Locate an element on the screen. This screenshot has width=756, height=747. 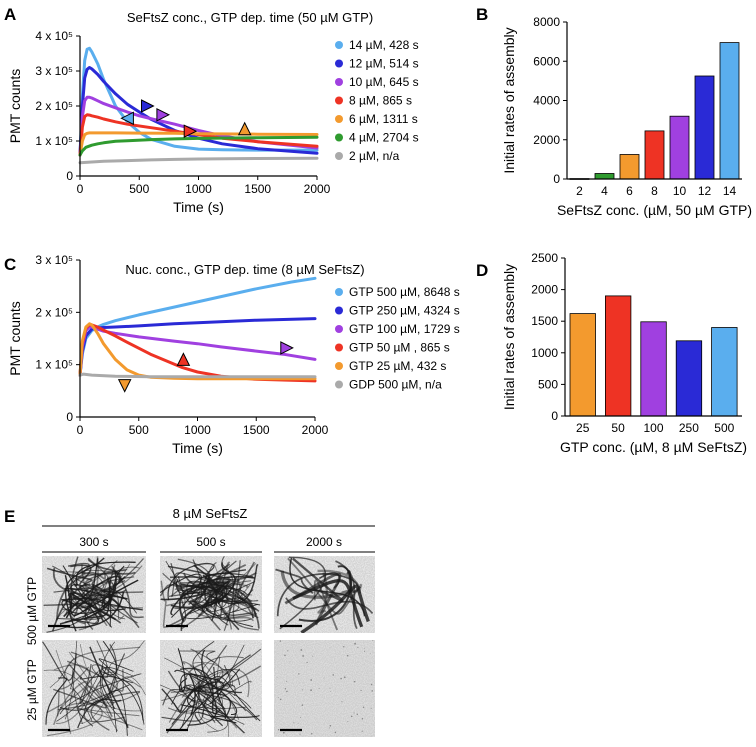
y-tick-label: 8000 is located at coordinates (546, 22).